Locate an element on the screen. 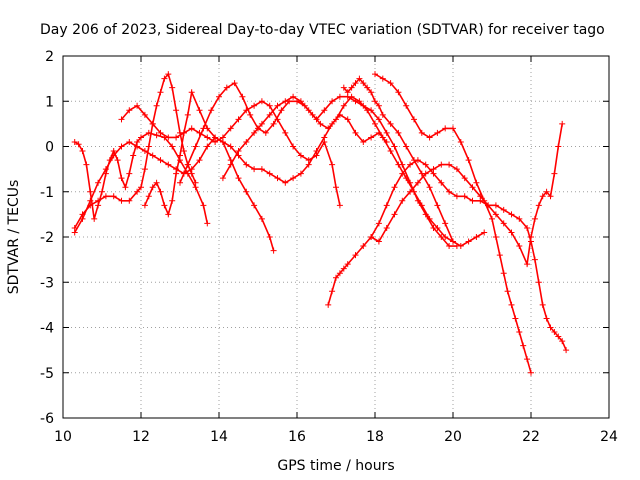 Image resolution: width=640 pixels, height=480 pixels. y-tick-label: -3 is located at coordinates (47, 283).